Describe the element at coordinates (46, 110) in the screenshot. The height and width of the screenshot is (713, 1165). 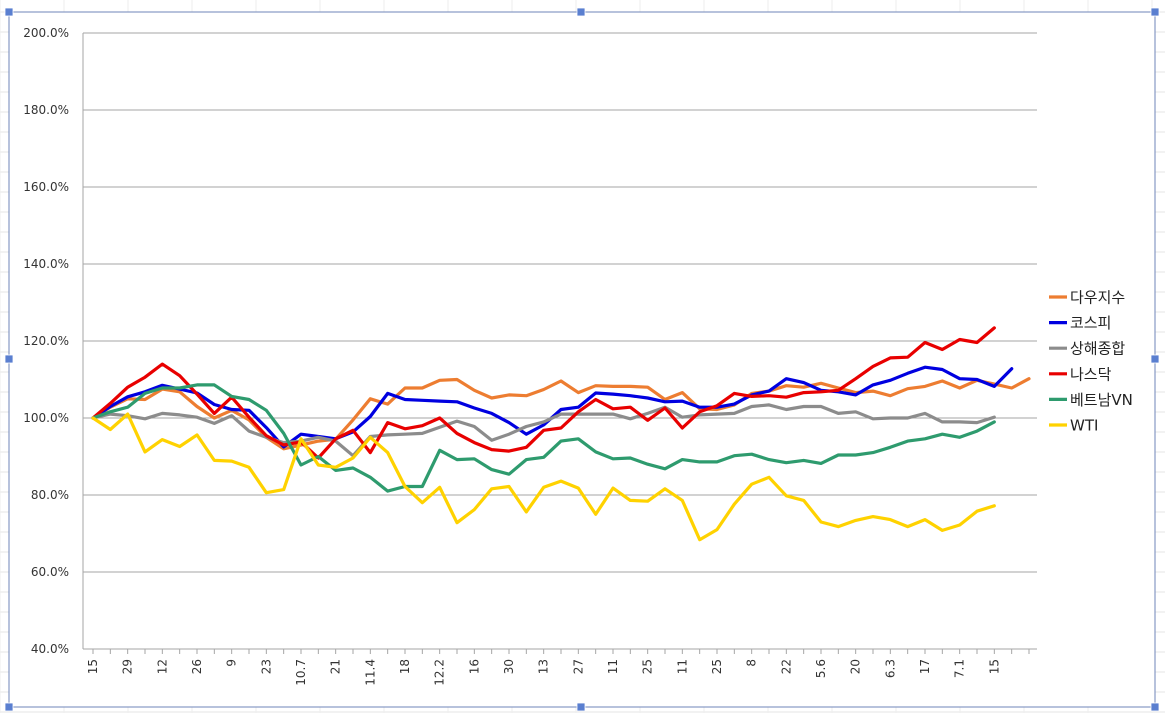
I see `y-tick-label: 180.0%` at that location.